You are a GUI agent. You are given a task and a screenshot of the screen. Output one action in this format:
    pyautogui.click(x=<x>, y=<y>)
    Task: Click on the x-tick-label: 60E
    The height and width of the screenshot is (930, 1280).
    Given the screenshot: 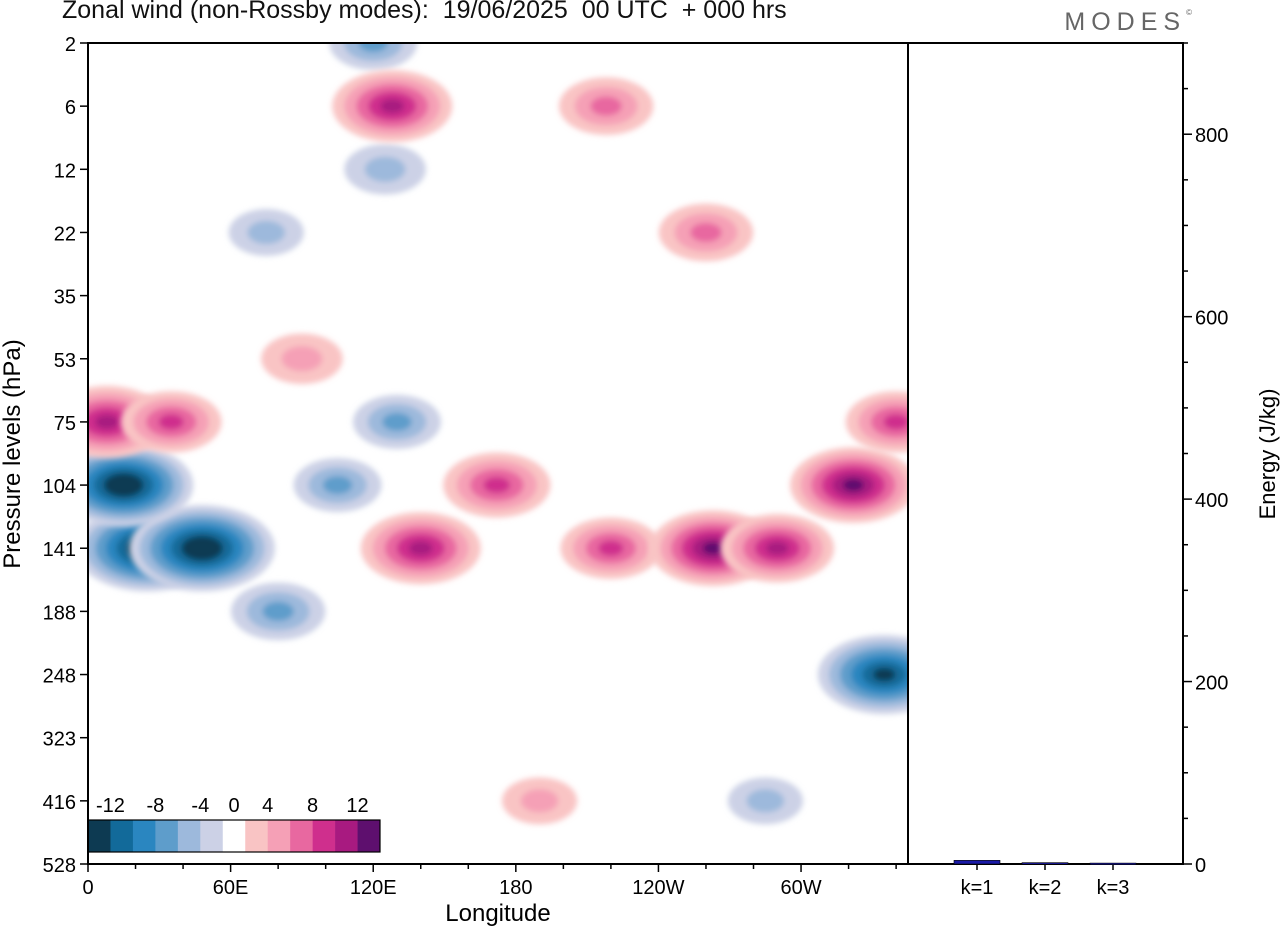 What is the action you would take?
    pyautogui.click(x=231, y=888)
    